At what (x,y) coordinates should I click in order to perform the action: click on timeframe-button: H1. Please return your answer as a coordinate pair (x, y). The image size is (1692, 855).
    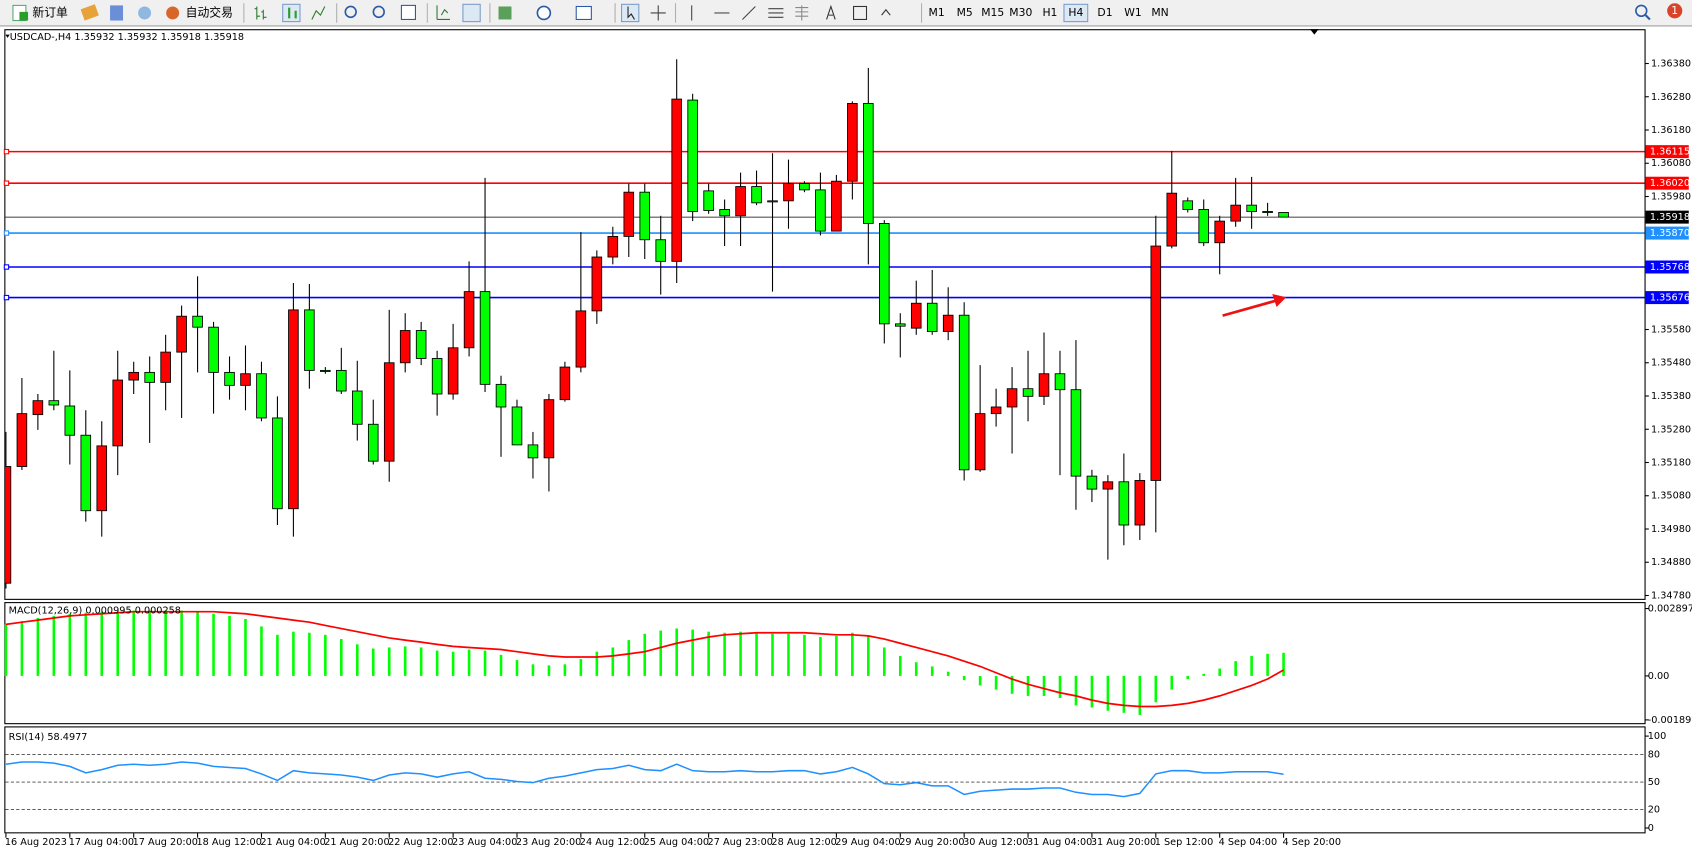
    Looking at the image, I should click on (1049, 12).